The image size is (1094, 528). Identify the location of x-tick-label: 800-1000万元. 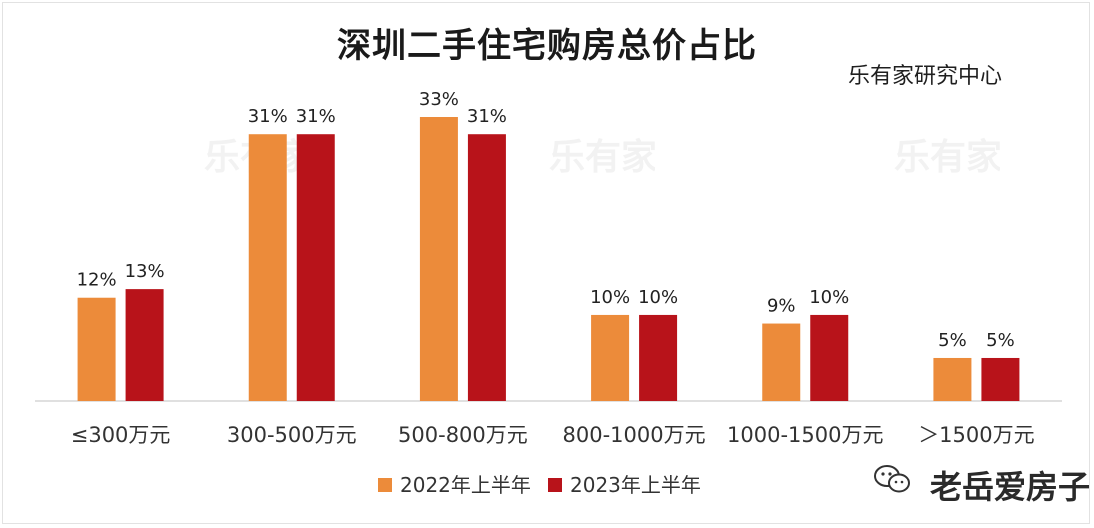
(634, 435).